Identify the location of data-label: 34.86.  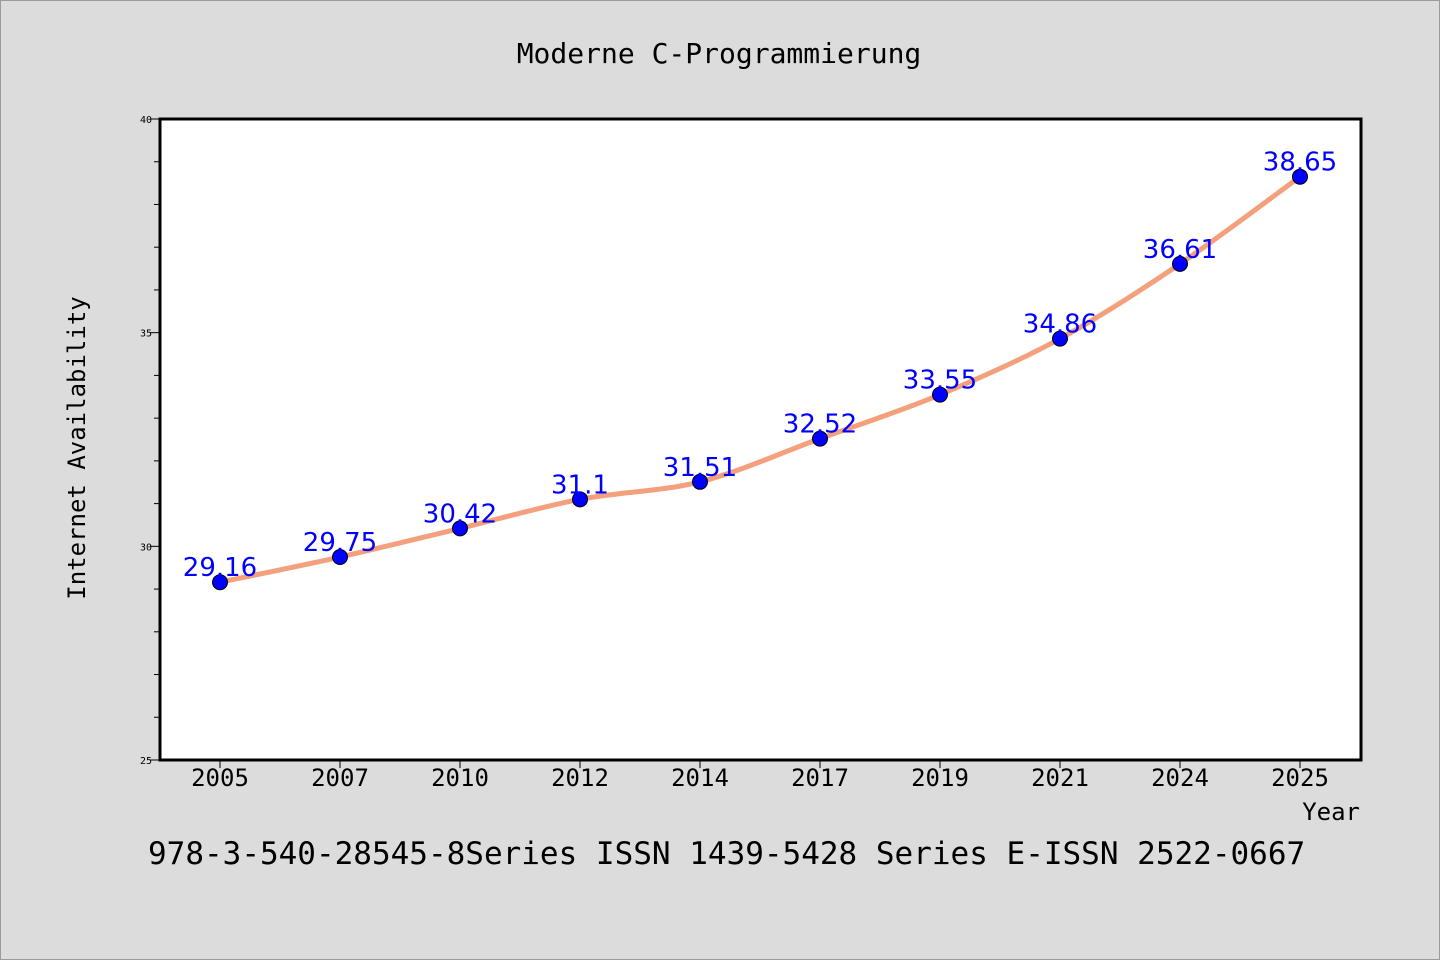
(1060, 325).